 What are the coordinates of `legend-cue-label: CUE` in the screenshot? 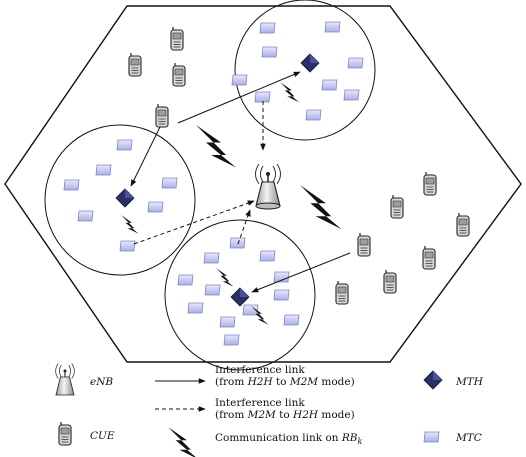 It's located at (102, 436).